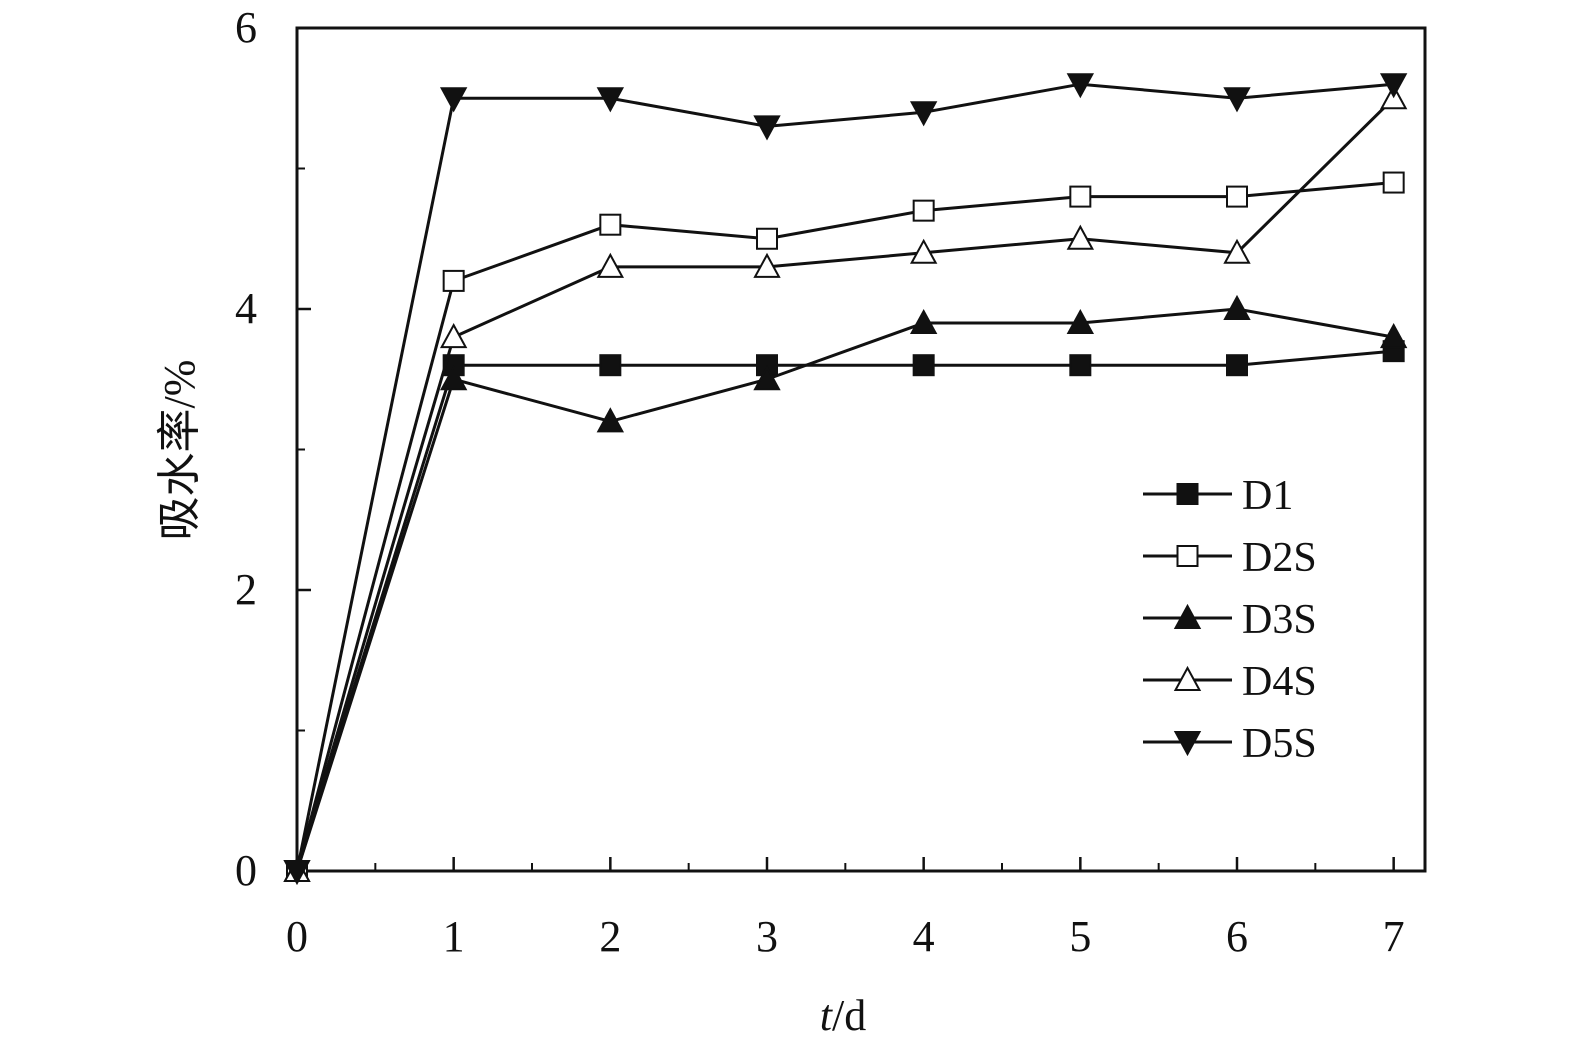  I want to click on legend-label: D1, so click(1267, 496).